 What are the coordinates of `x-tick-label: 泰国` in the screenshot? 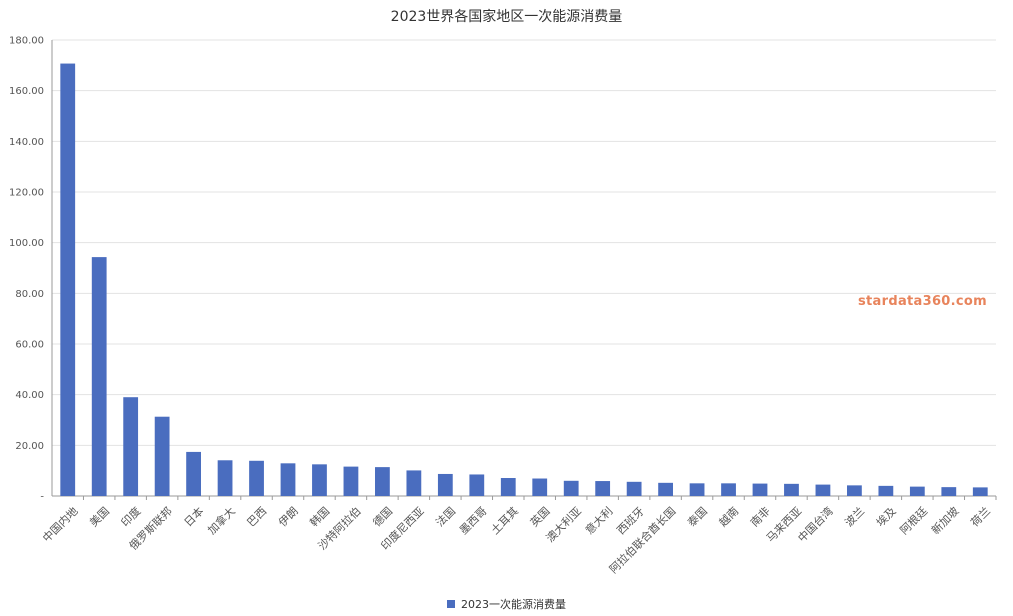 It's located at (696, 516).